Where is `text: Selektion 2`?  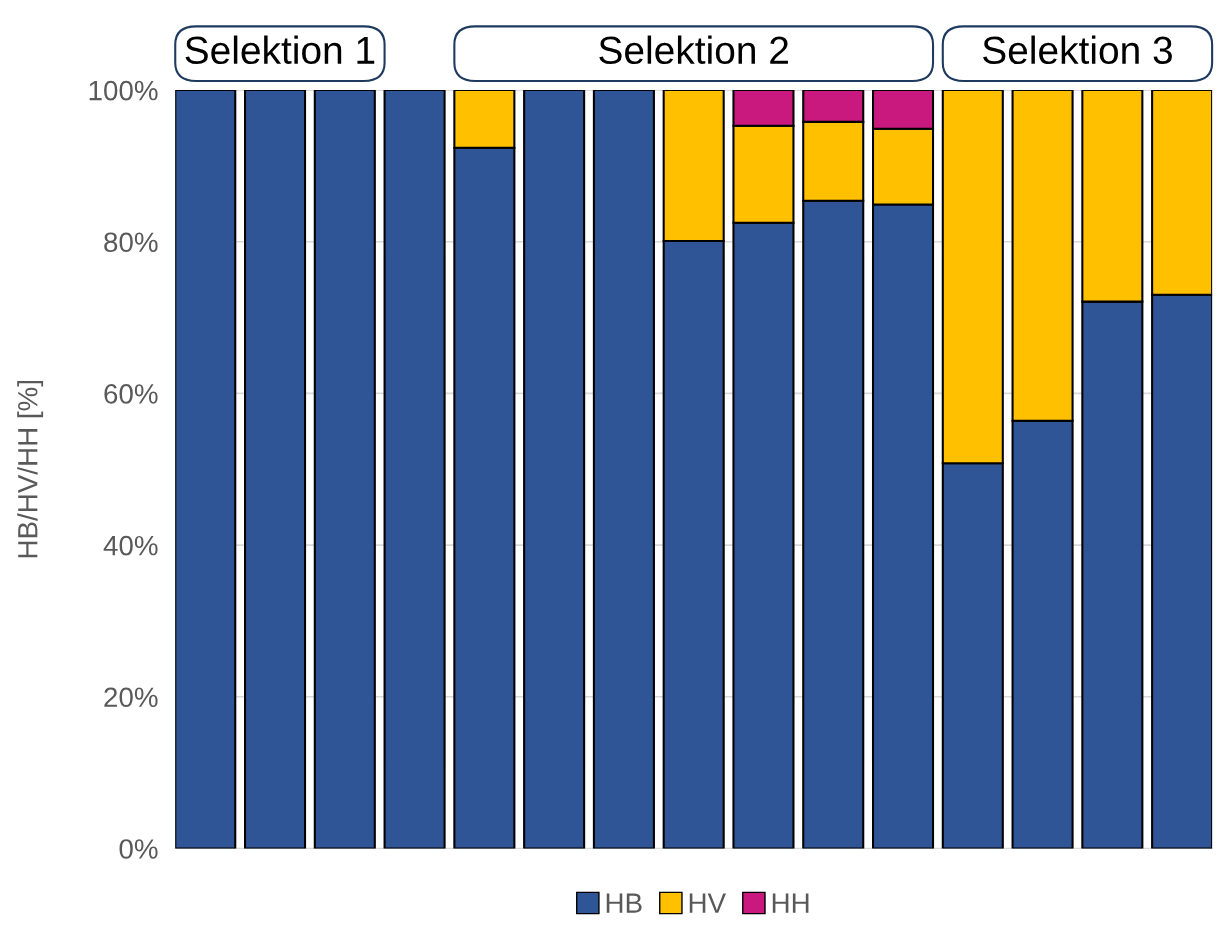 text: Selektion 2 is located at coordinates (693, 50).